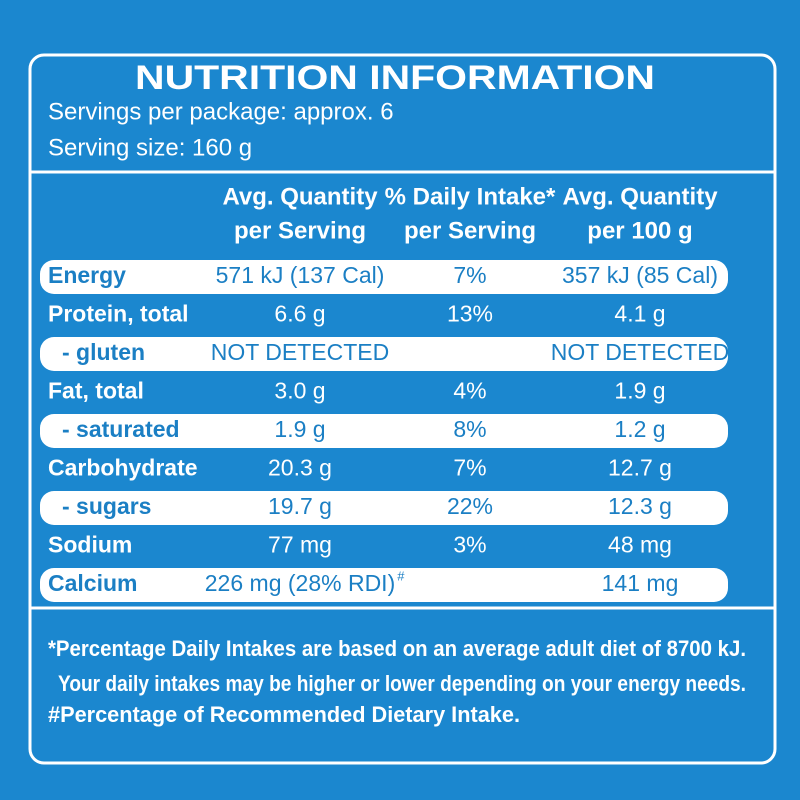 The image size is (800, 800). Describe the element at coordinates (299, 391) in the screenshot. I see `cell: 3.0 g` at that location.